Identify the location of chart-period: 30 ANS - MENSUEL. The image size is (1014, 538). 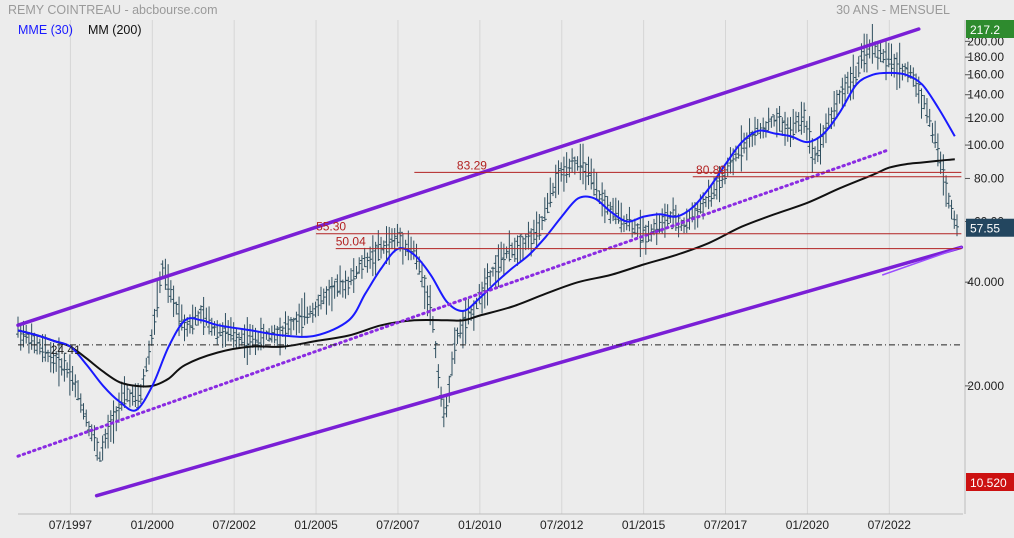
(893, 10).